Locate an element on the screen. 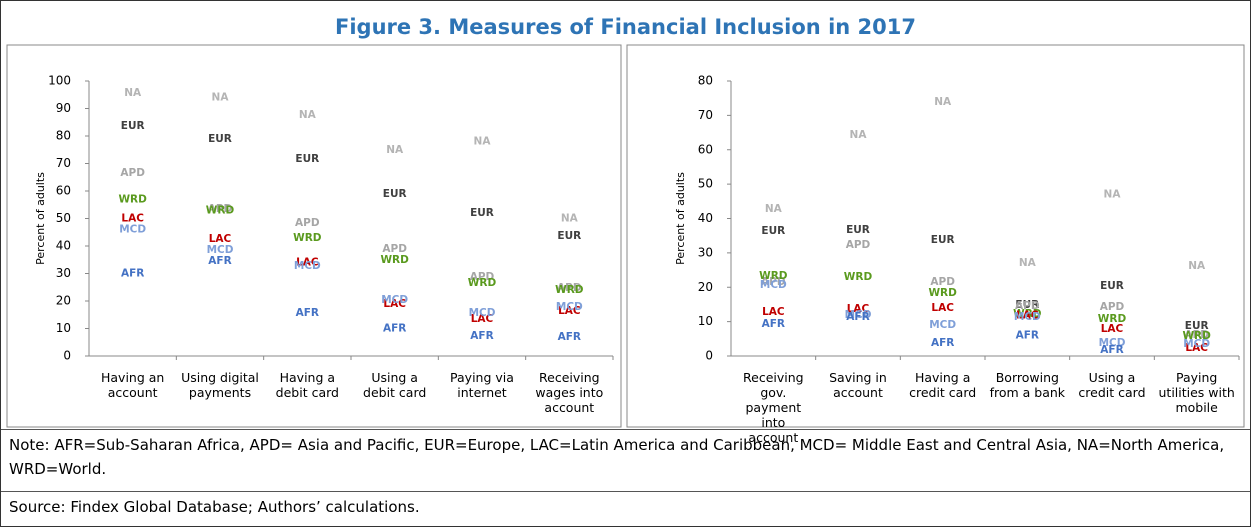 The image size is (1251, 527). x-tick-label: Having an account is located at coordinates (132, 385).